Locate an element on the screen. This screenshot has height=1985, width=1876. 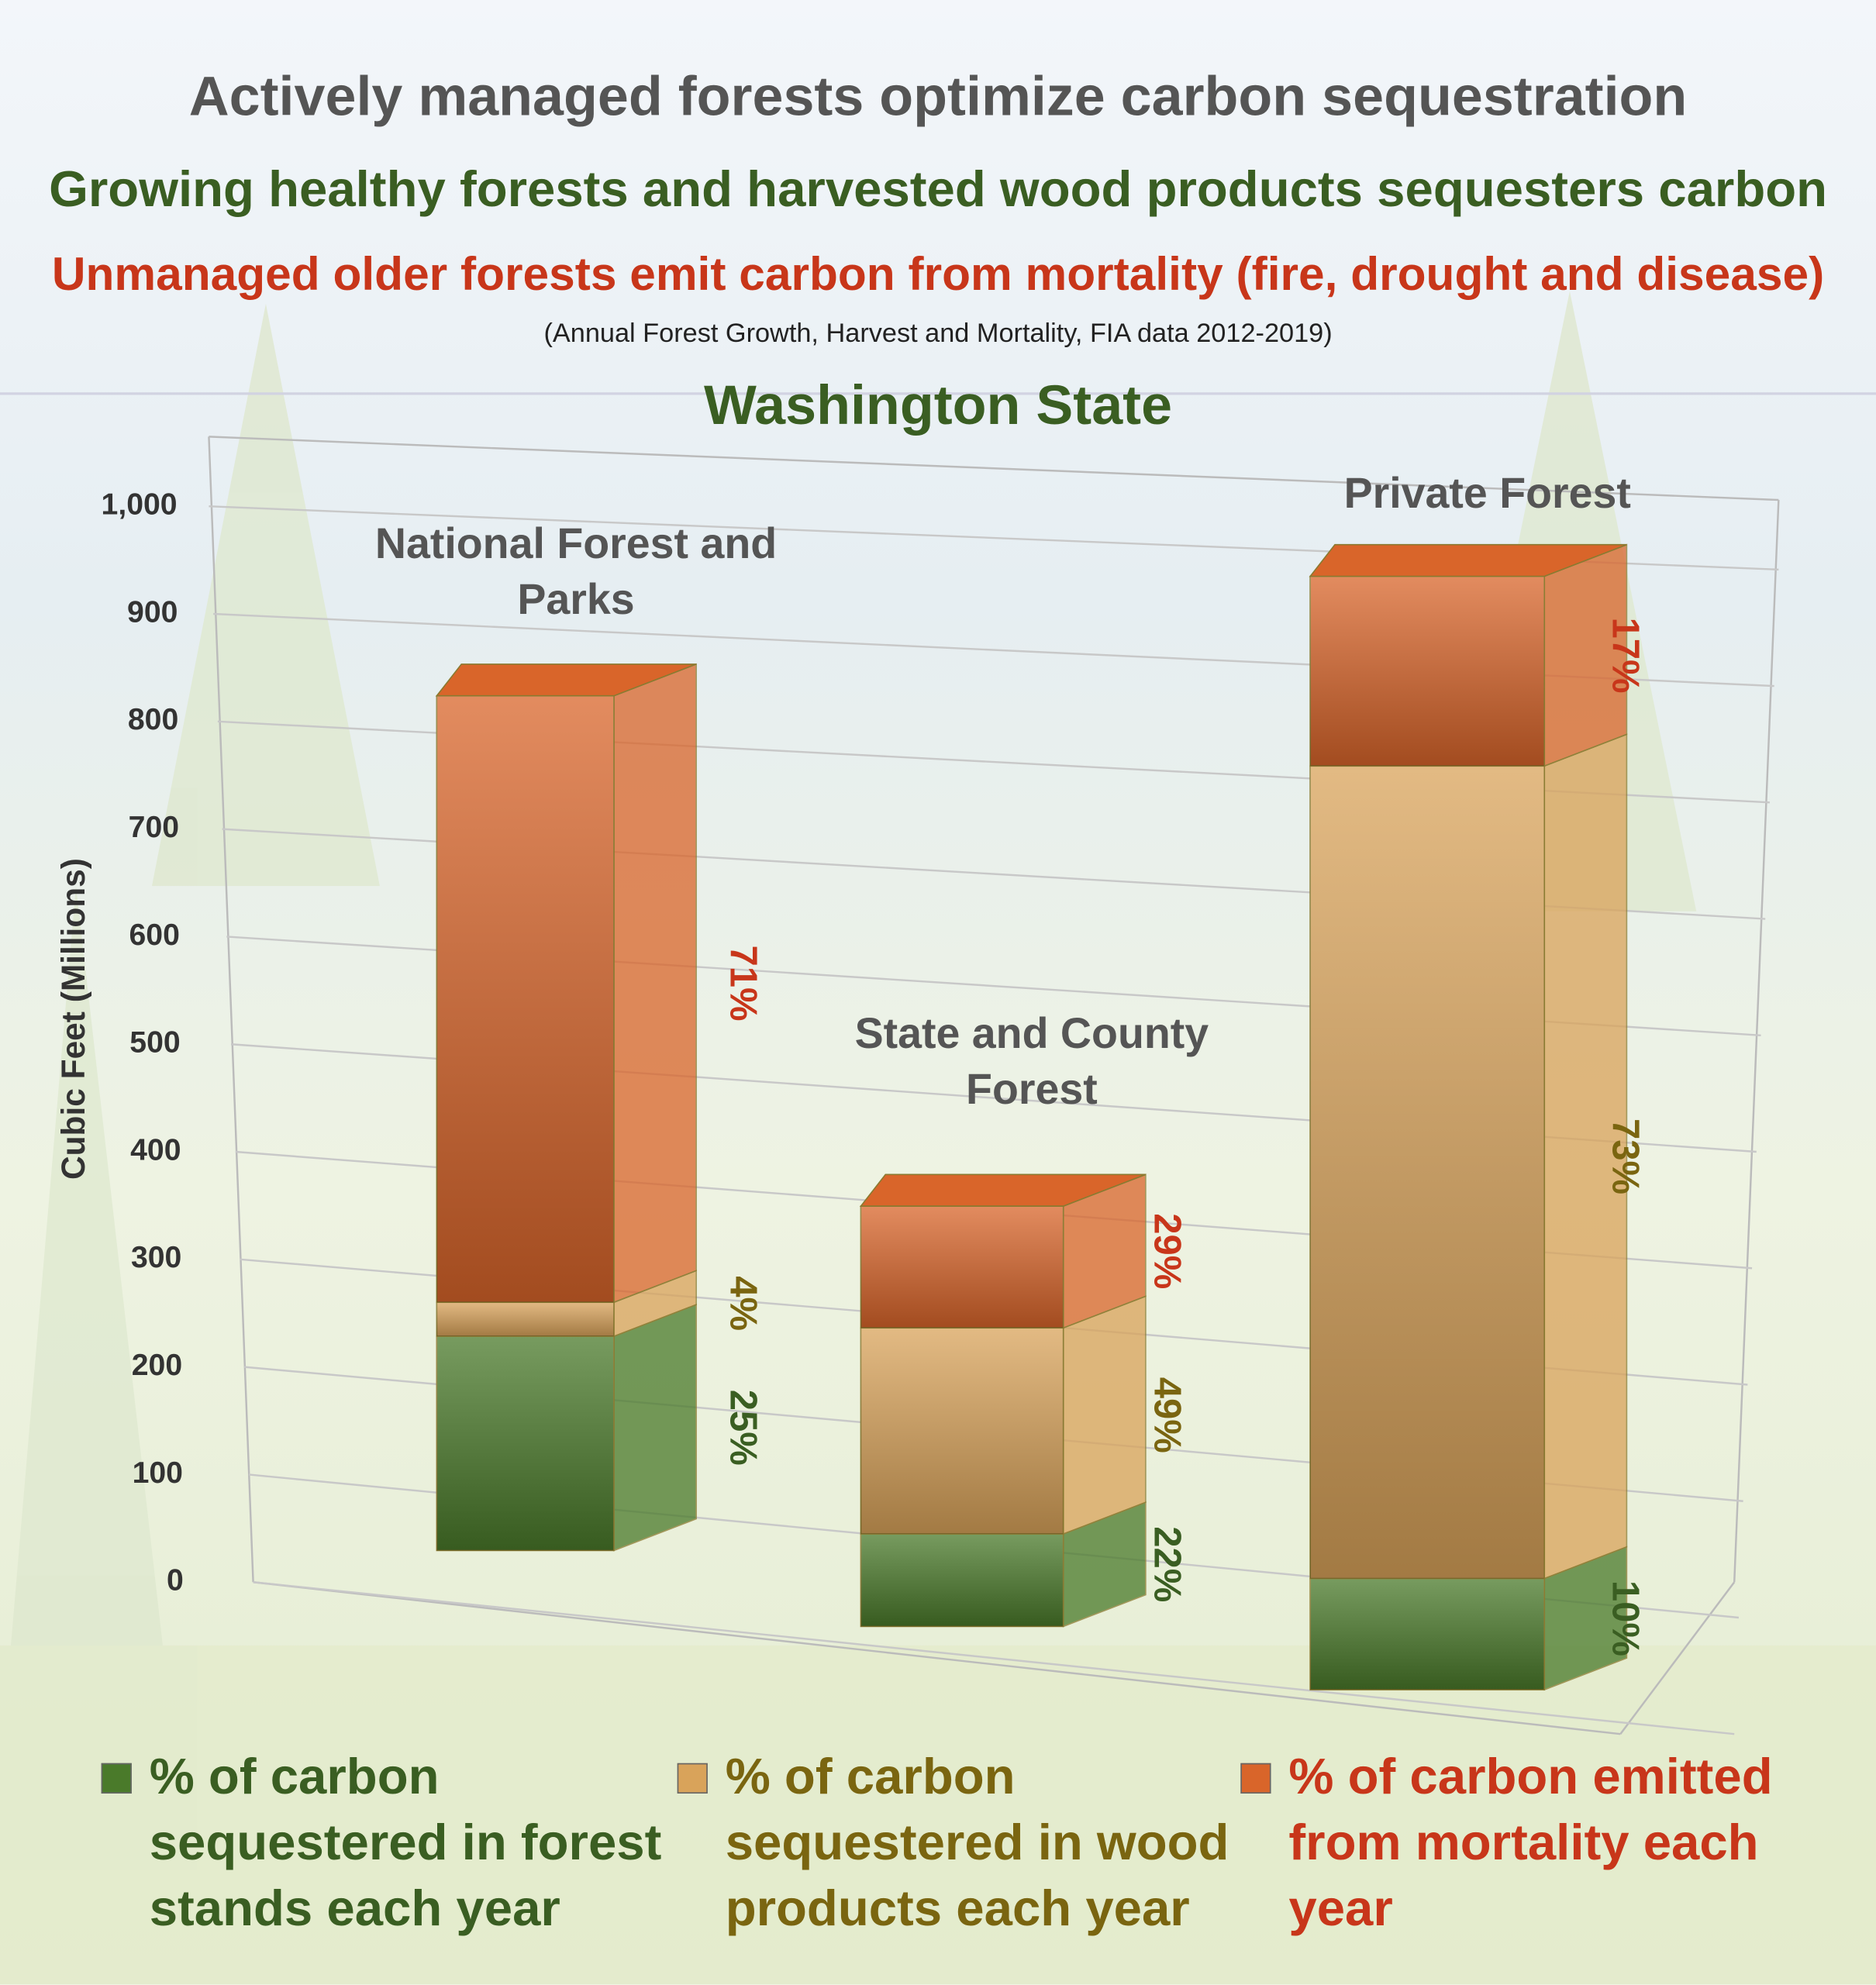
y-tick-label: 100 is located at coordinates (158, 1473).